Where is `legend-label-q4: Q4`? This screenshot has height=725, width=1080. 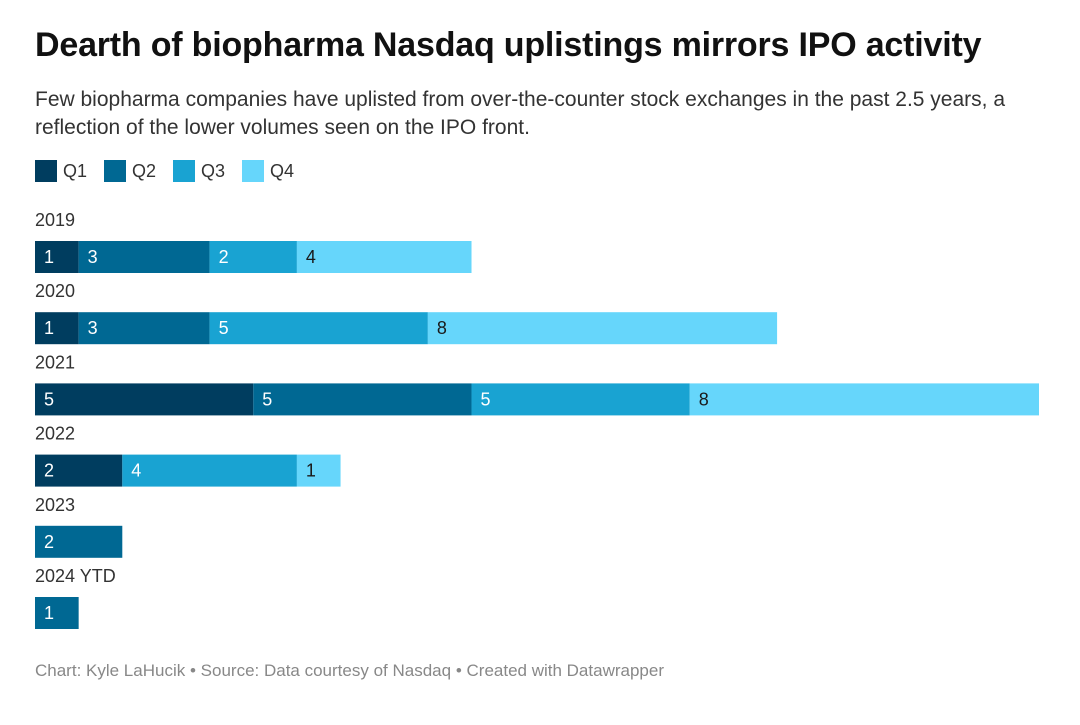
legend-label-q4: Q4 is located at coordinates (282, 170).